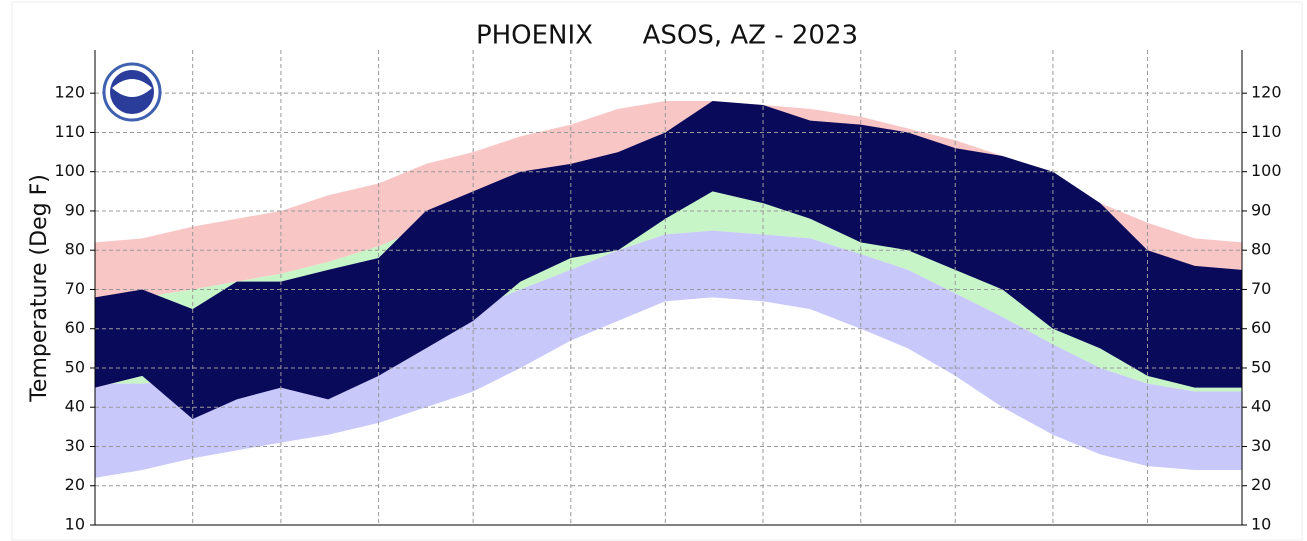  What do you see at coordinates (69, 131) in the screenshot?
I see `y-tick-label: 110` at bounding box center [69, 131].